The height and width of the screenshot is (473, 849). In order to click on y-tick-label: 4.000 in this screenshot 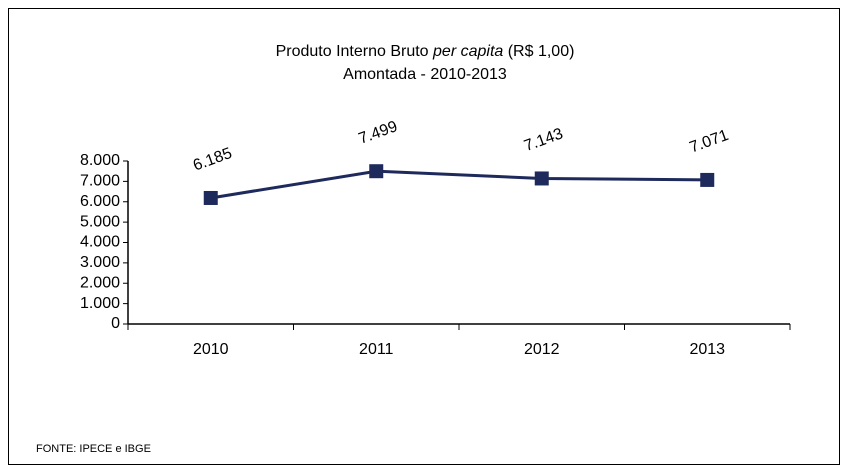, I will do `click(100, 242)`.